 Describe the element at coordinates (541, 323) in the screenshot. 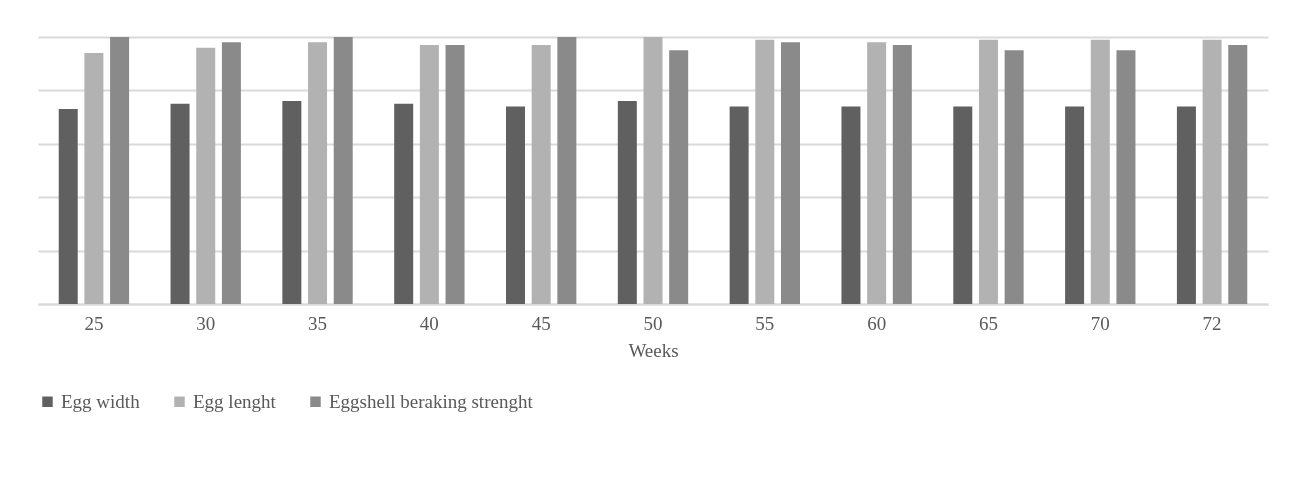

I see `x-tick-label: 45` at that location.